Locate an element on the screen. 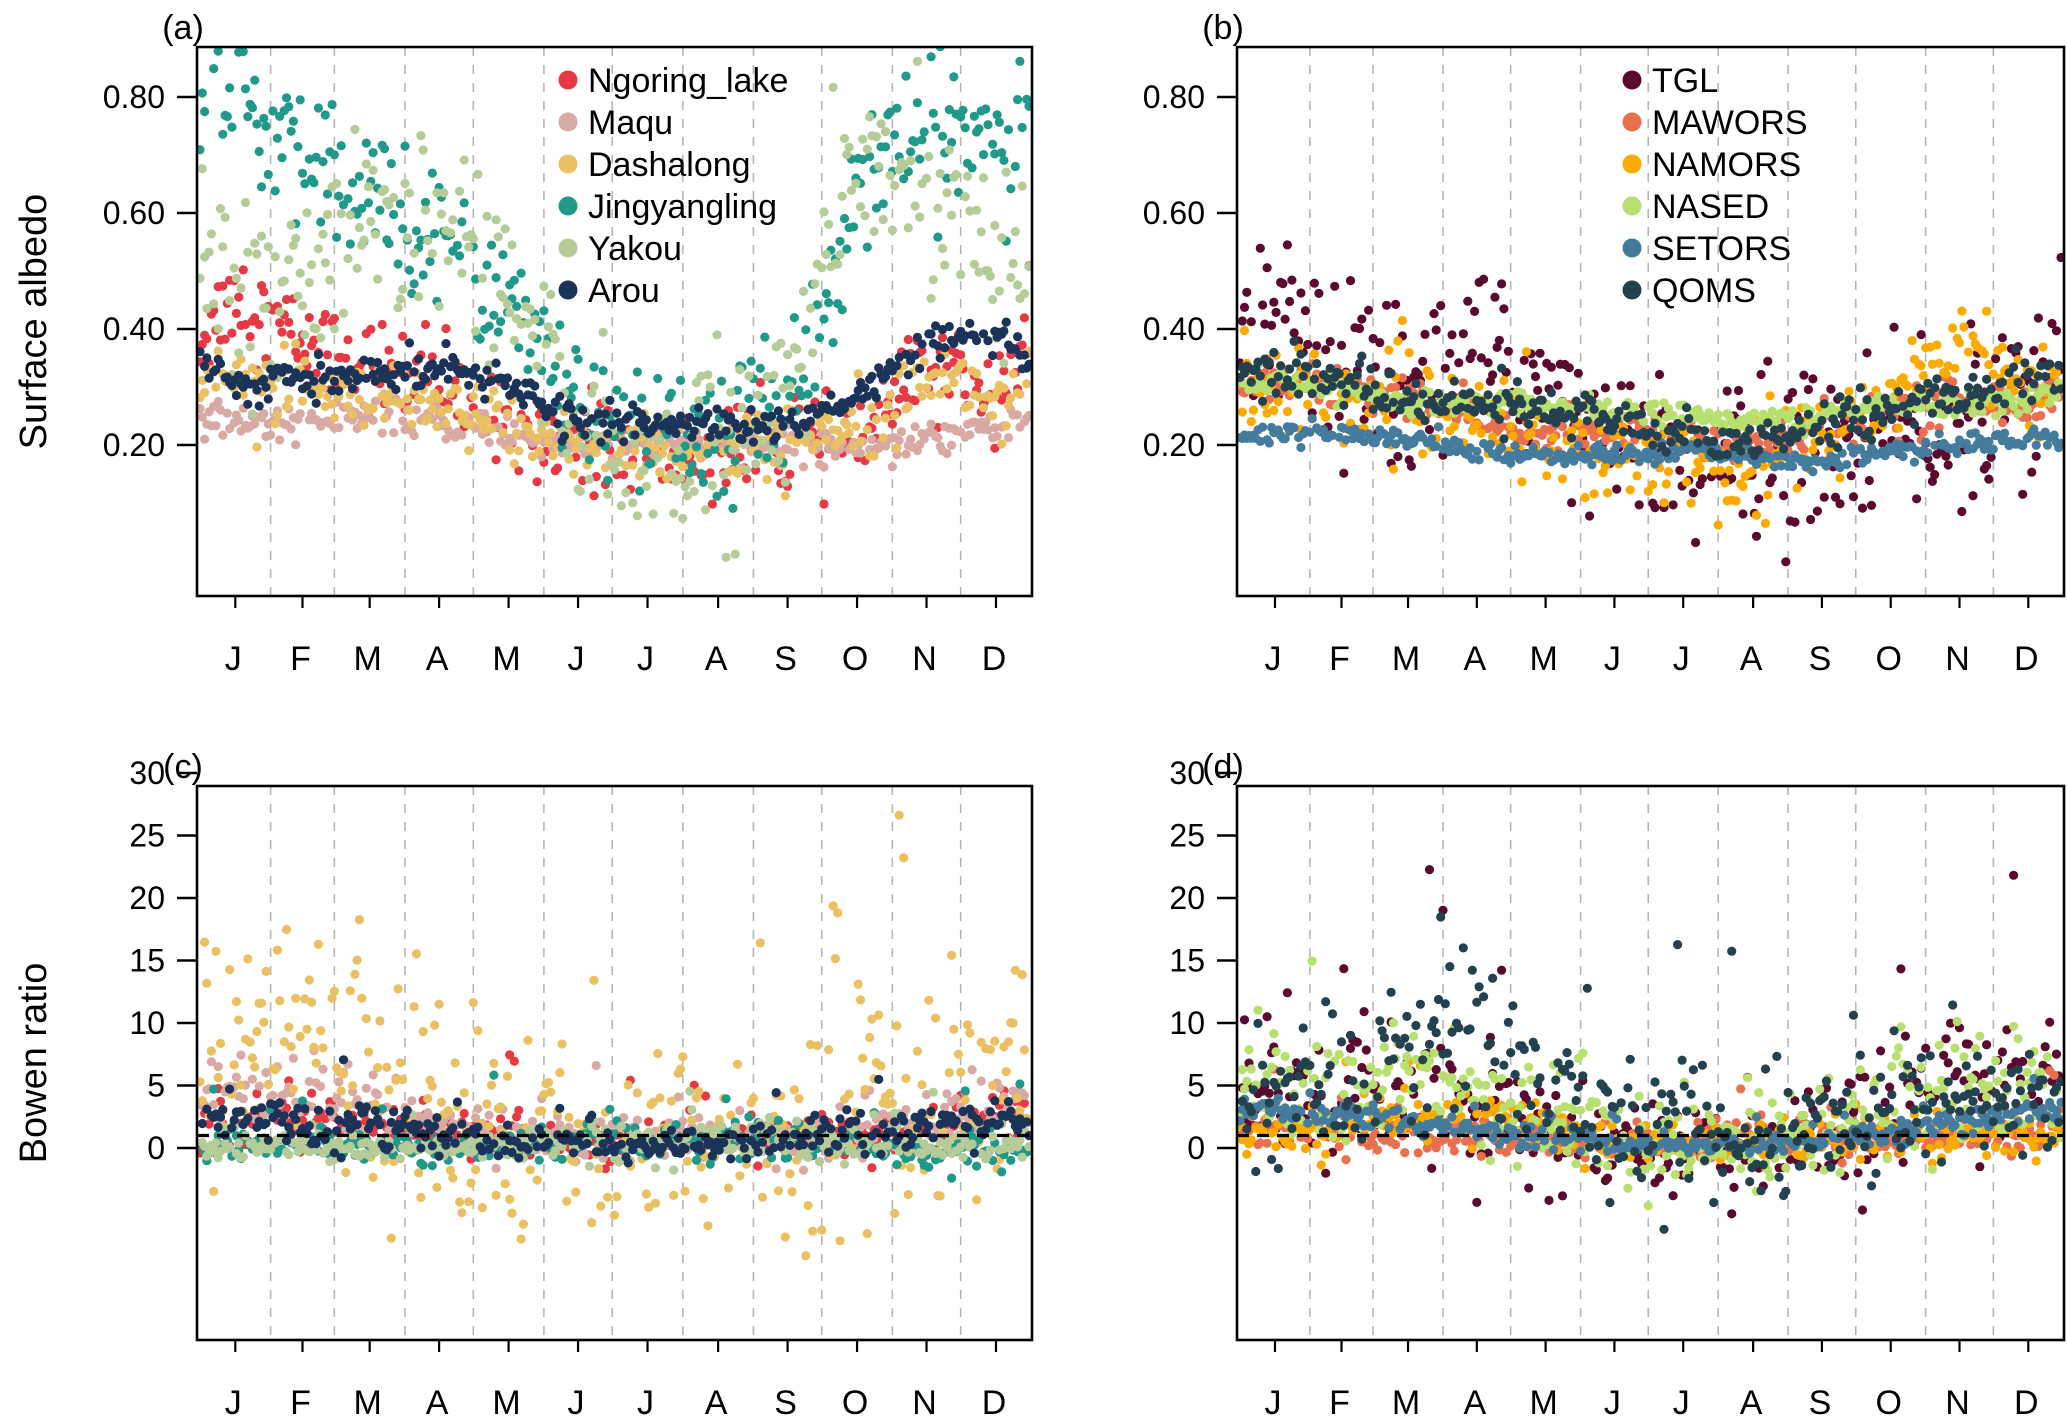 The image size is (2067, 1417). x-tick-label: F is located at coordinates (1339, 659).